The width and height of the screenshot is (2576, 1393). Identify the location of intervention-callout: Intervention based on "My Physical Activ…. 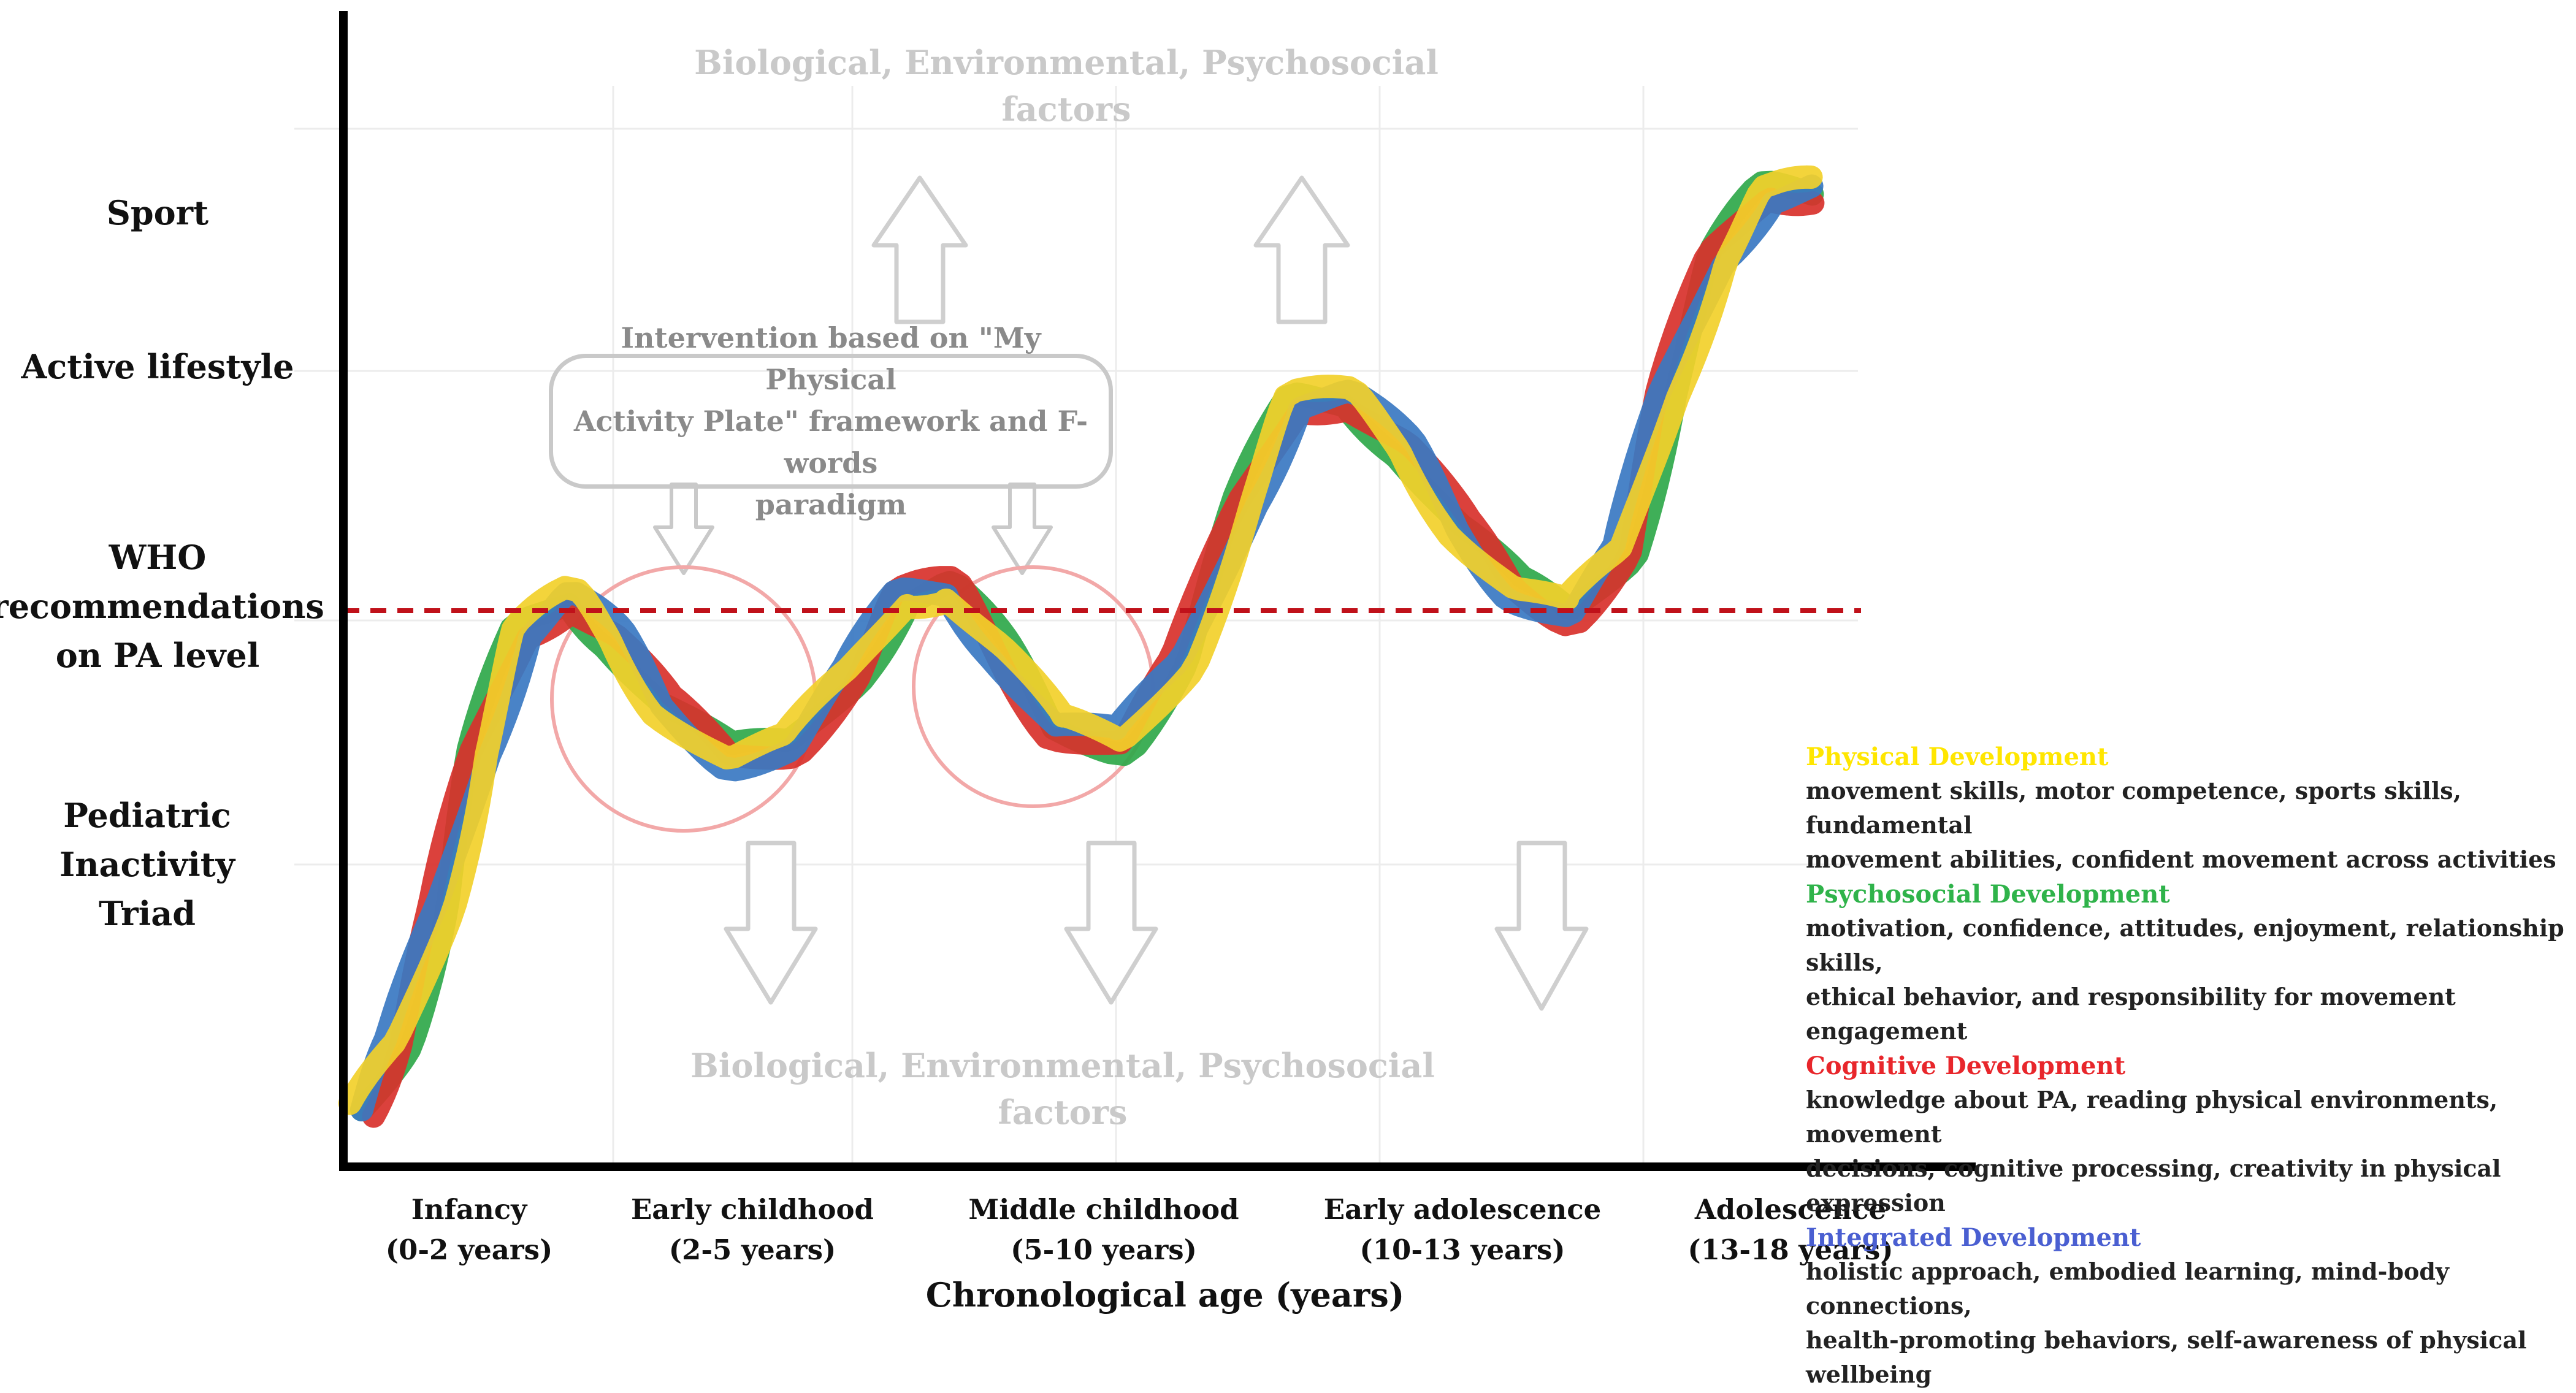
(831, 421).